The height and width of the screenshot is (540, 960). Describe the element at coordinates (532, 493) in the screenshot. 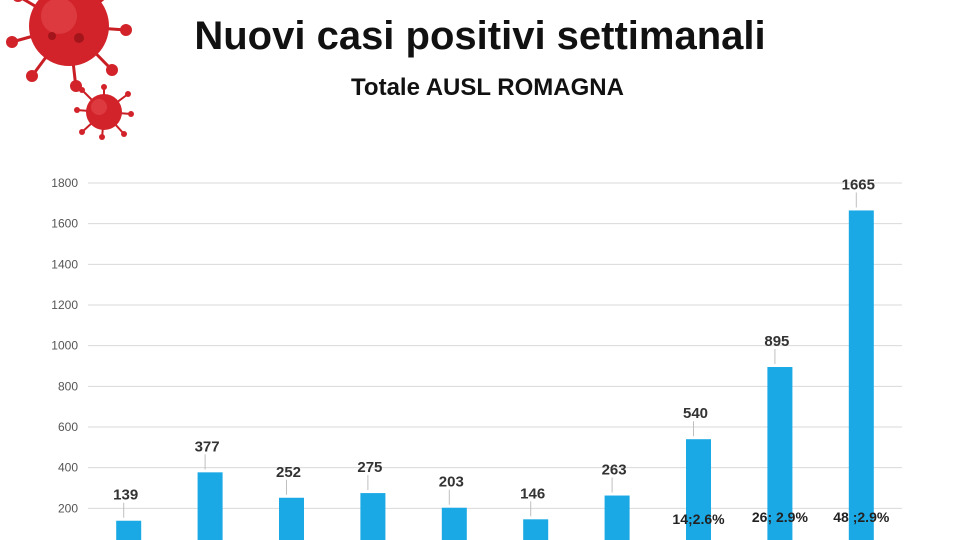

I see `data-label: 146` at that location.